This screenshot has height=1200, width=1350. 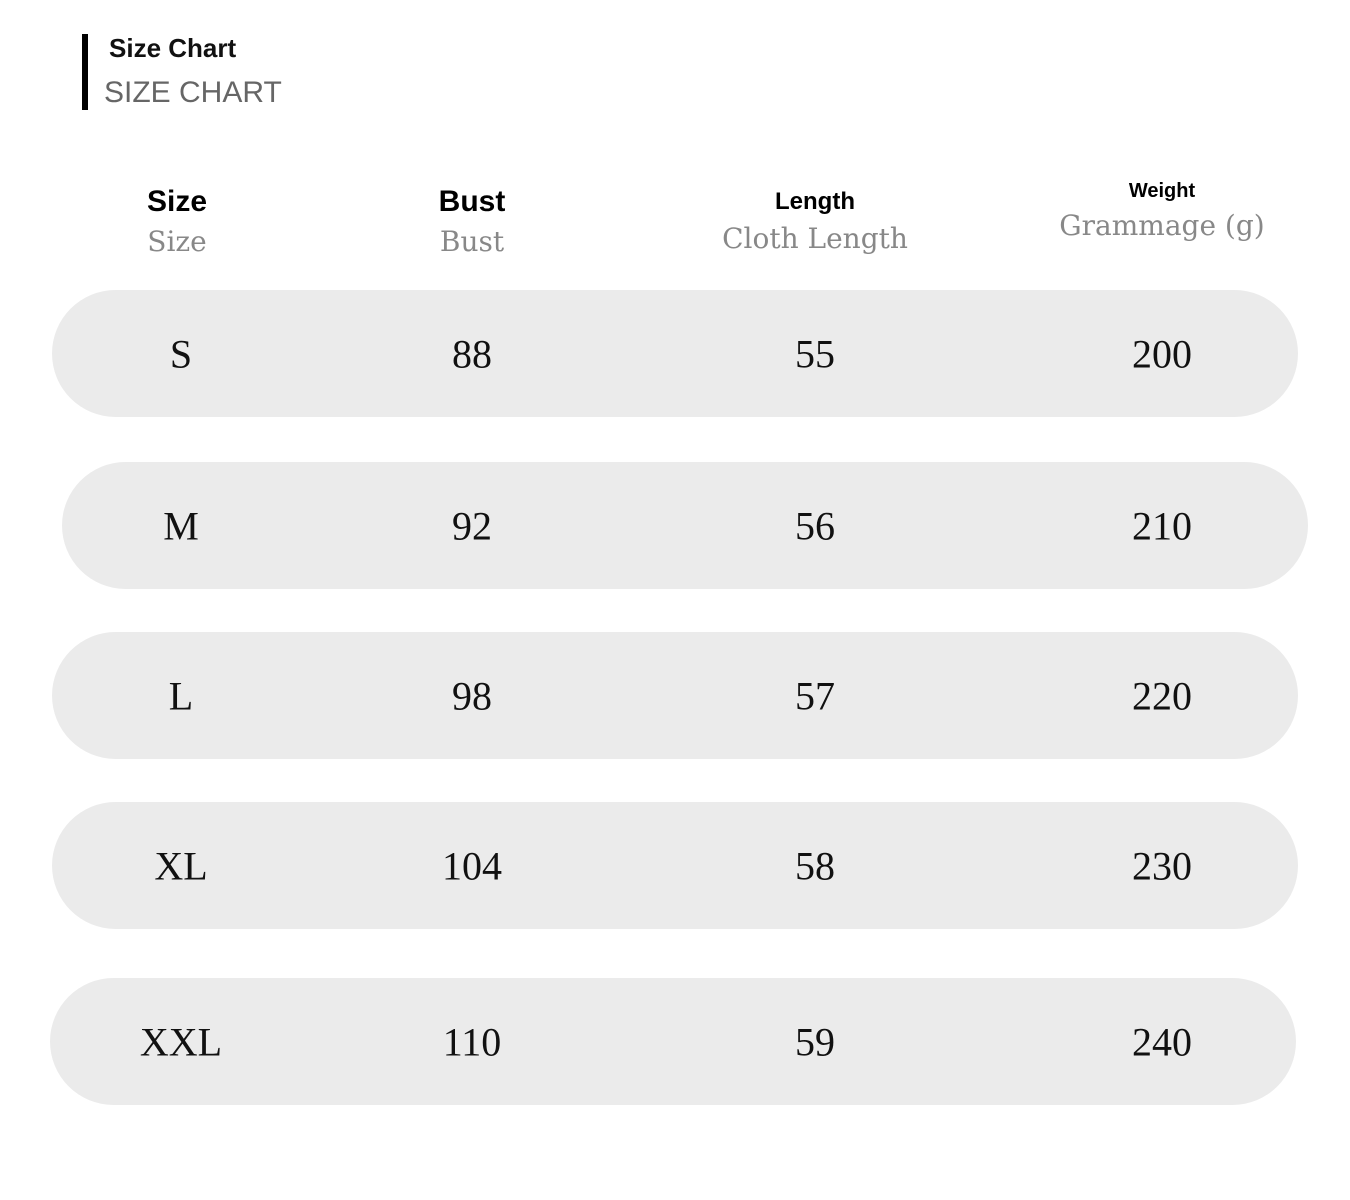 I want to click on column-header-sub: Grammage (g), so click(x=1162, y=225).